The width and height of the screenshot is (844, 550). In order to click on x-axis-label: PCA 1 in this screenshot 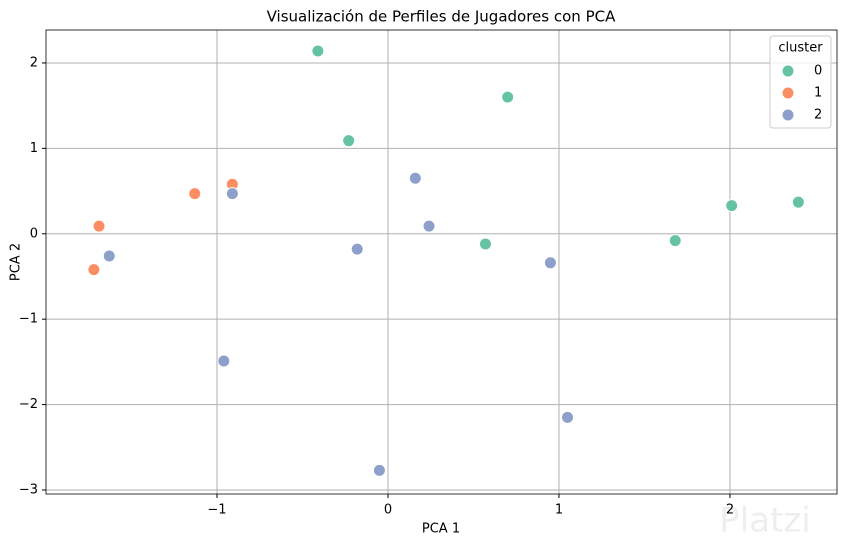, I will do `click(441, 529)`.